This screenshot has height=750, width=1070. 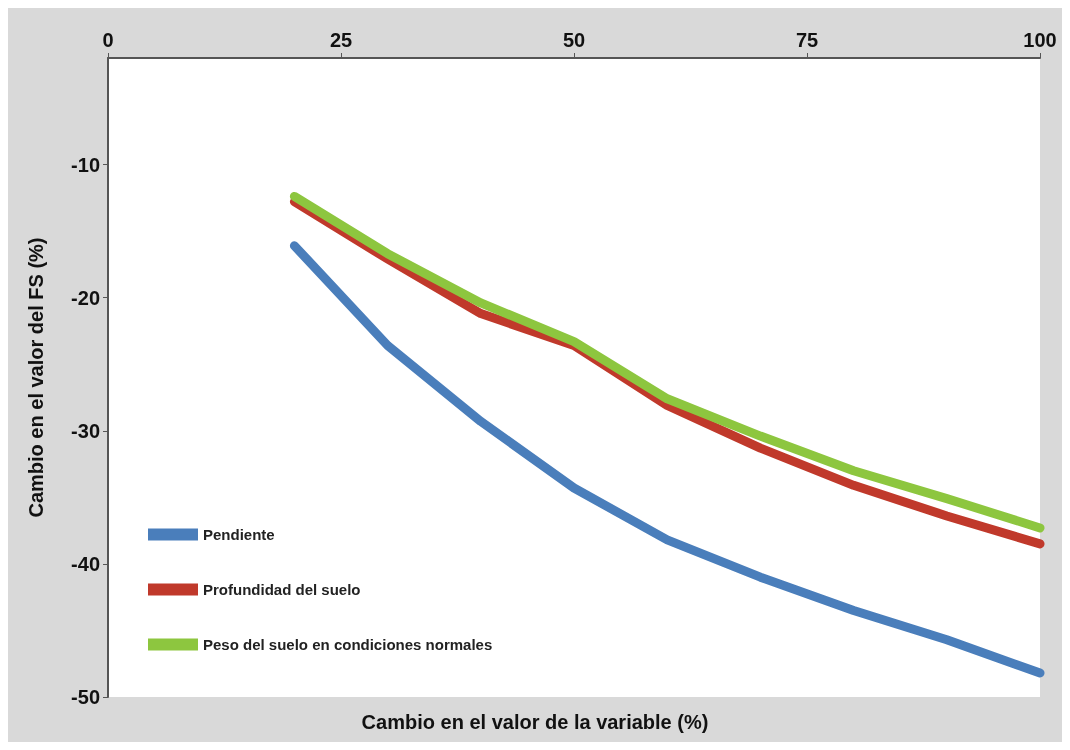 What do you see at coordinates (85, 430) in the screenshot?
I see `y-tick-label: -30` at bounding box center [85, 430].